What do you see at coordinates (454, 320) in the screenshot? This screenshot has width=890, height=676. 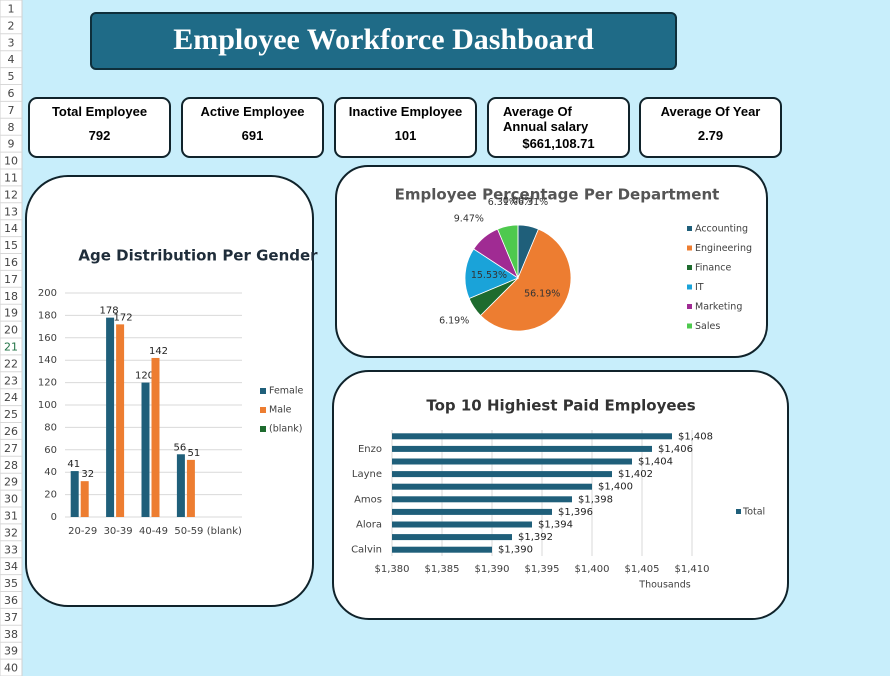 I see `data-label: 6.19%` at bounding box center [454, 320].